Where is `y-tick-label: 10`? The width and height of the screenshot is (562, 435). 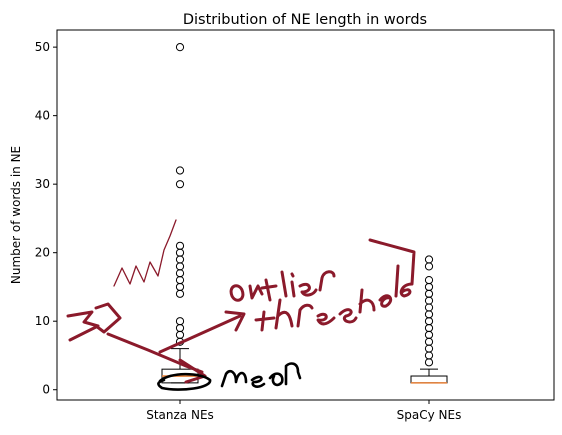
y-tick-label: 10 is located at coordinates (42, 321).